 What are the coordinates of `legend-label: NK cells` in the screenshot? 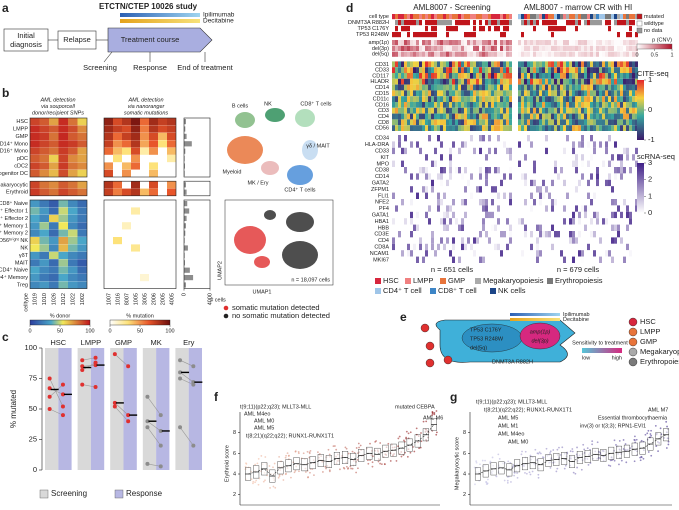 It's located at (512, 290).